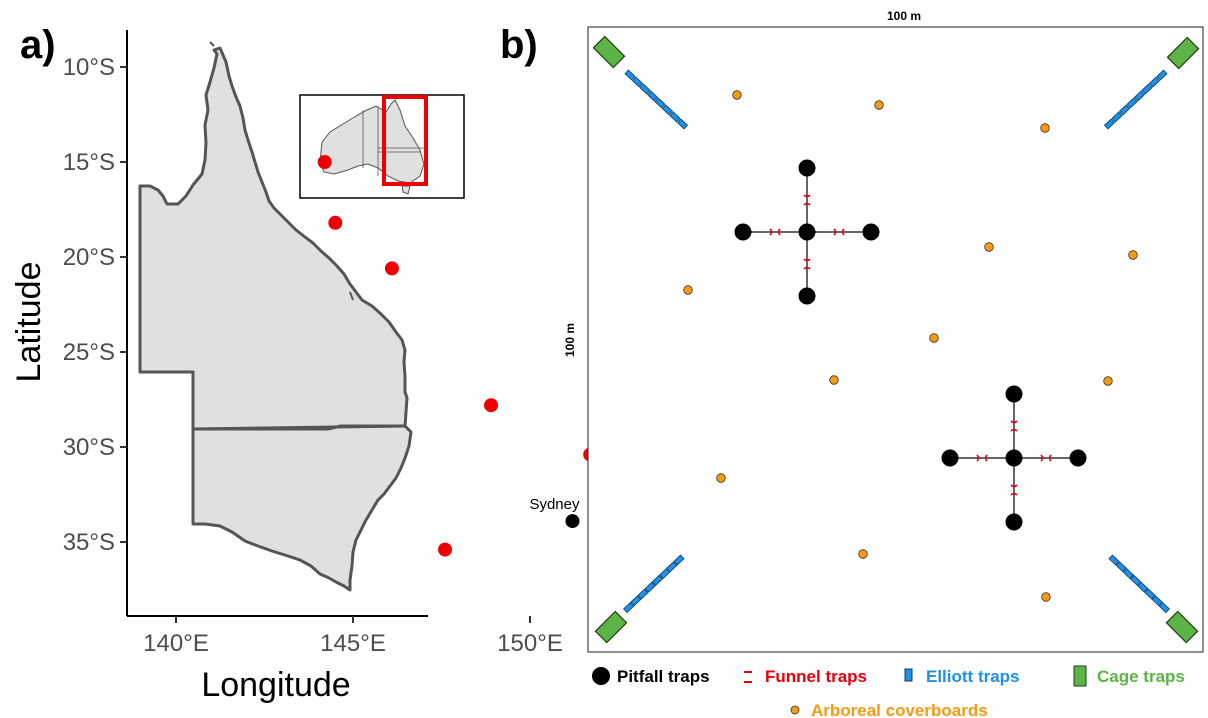  Describe the element at coordinates (299, 427) in the screenshot. I see `state-border` at that location.